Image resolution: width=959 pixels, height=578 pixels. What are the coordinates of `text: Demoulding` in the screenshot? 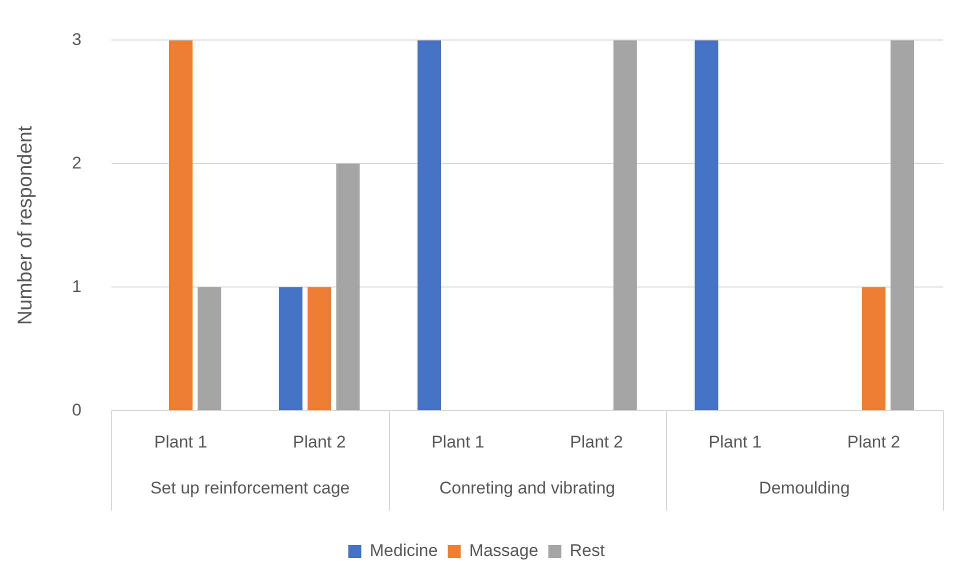 It's located at (804, 488).